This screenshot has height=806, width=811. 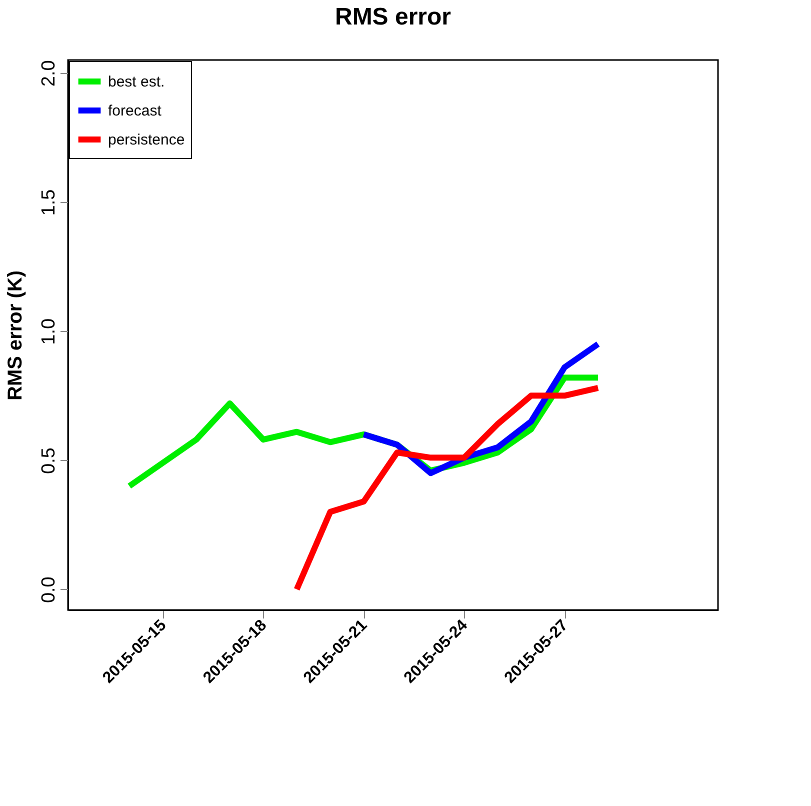 I want to click on y-tick-label: 1.0, so click(x=49, y=331).